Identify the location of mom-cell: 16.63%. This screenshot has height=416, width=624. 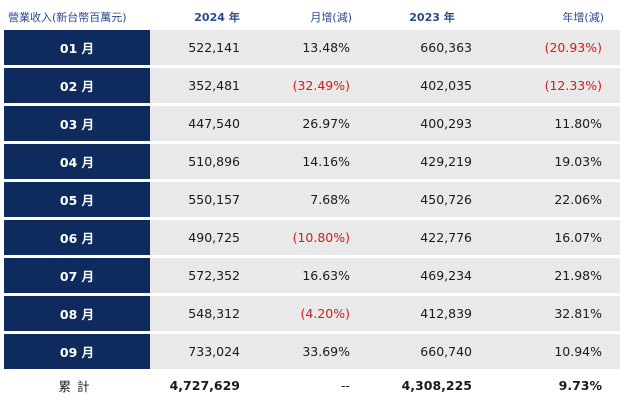
(306, 277).